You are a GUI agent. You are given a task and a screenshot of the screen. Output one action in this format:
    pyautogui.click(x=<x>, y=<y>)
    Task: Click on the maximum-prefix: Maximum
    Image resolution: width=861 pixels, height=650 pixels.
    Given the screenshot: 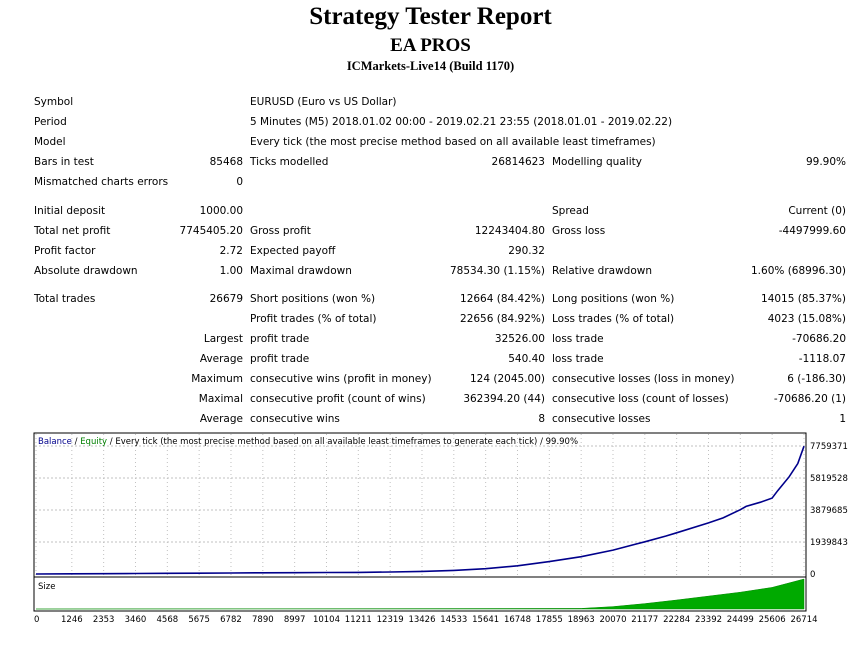 What is the action you would take?
    pyautogui.click(x=217, y=379)
    